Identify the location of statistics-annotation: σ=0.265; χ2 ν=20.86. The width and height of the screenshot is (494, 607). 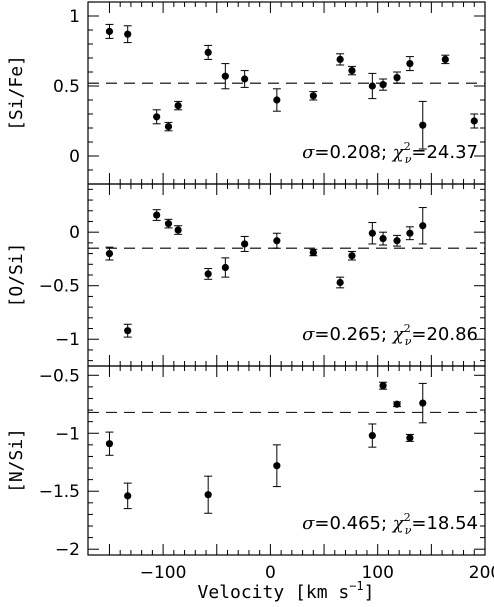
(390, 335).